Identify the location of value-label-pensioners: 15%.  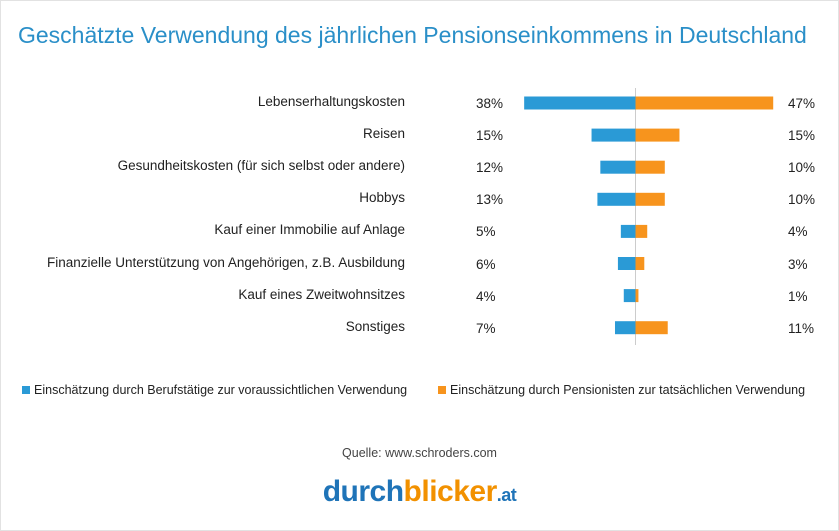
(802, 136).